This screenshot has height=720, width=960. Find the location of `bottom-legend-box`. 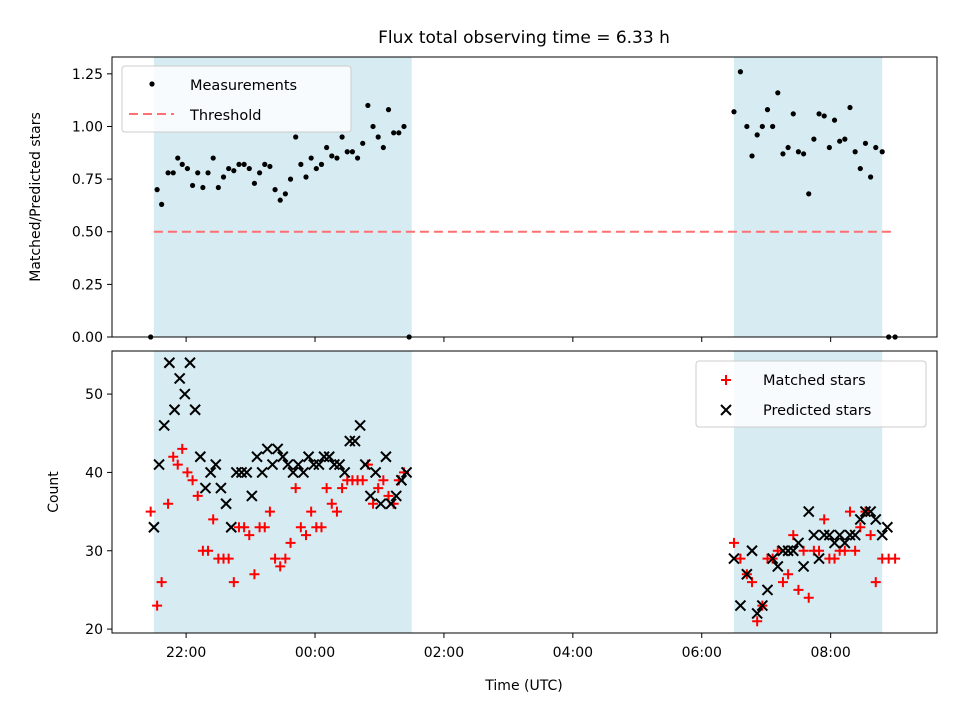

bottom-legend-box is located at coordinates (811, 394).